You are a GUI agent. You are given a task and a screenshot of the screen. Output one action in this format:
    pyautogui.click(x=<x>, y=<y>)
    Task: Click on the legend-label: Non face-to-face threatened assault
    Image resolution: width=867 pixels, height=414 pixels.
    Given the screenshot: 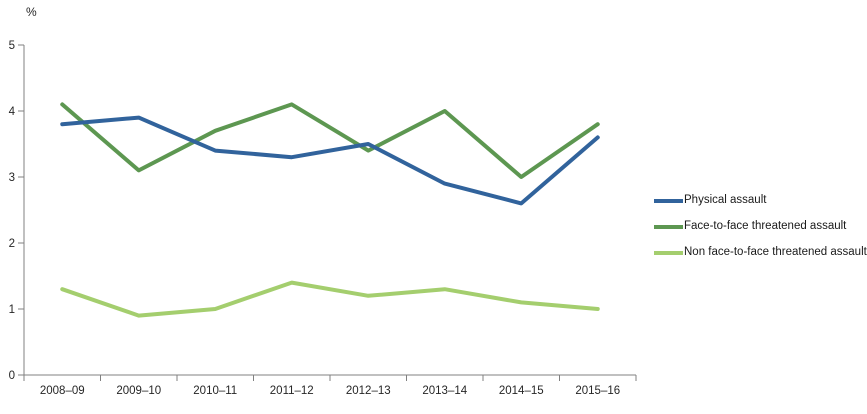 What is the action you would take?
    pyautogui.click(x=775, y=252)
    